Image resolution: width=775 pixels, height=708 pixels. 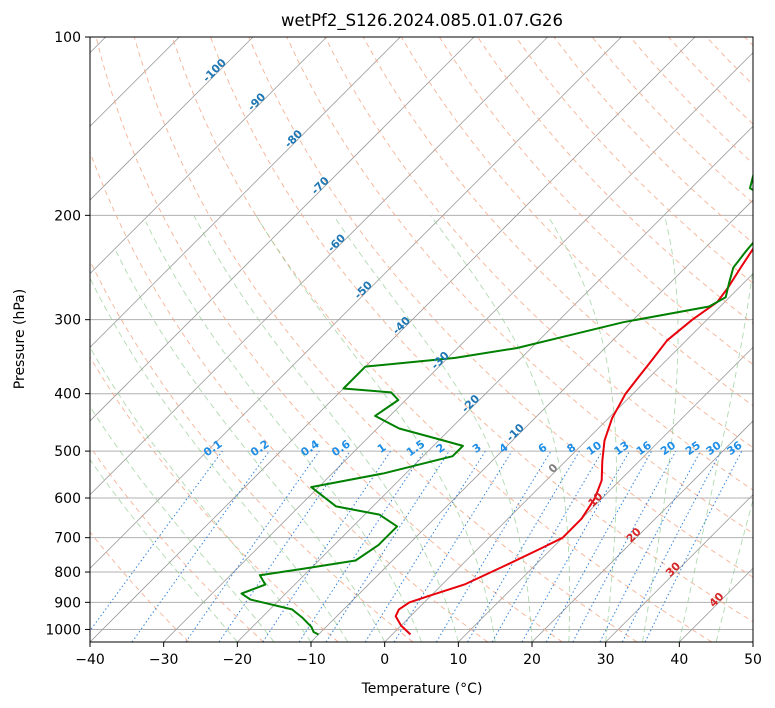 I want to click on isotherm-label: -70, so click(x=320, y=185).